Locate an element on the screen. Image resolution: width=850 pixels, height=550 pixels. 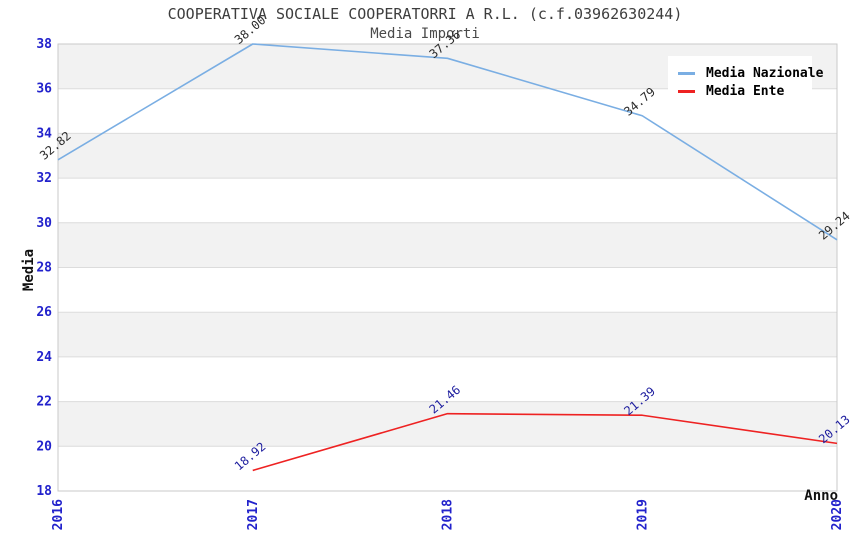
y-tick-label: 30 is located at coordinates (44, 223).